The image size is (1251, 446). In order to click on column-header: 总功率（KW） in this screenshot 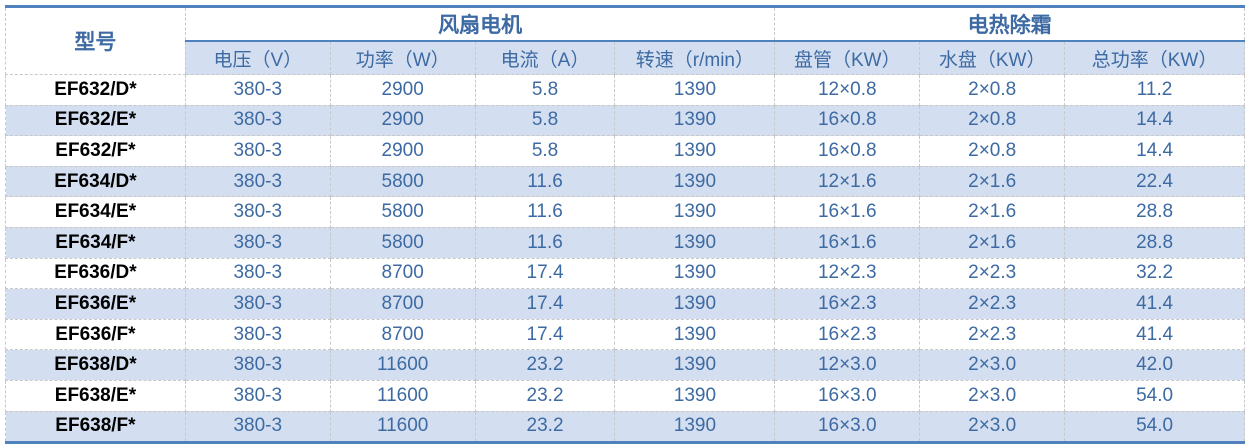, I will do `click(1154, 57)`.